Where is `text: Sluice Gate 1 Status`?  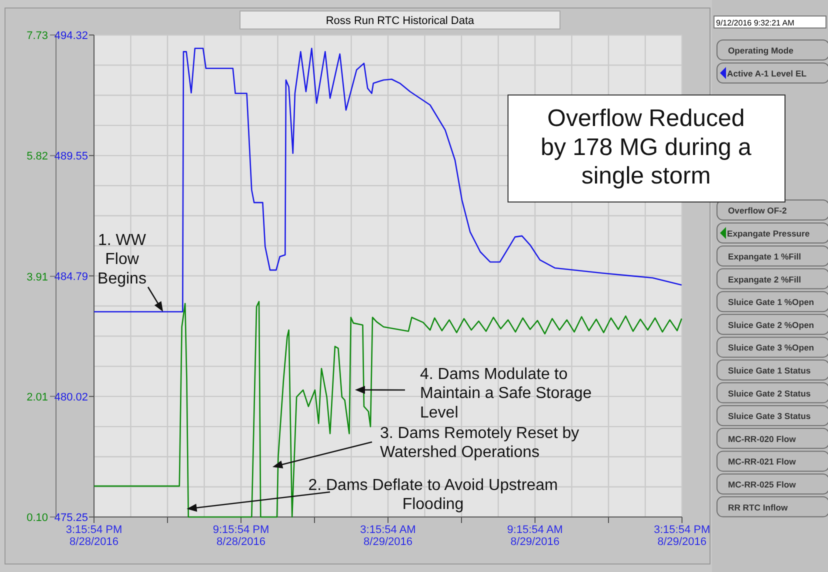 text: Sluice Gate 1 Status is located at coordinates (769, 371).